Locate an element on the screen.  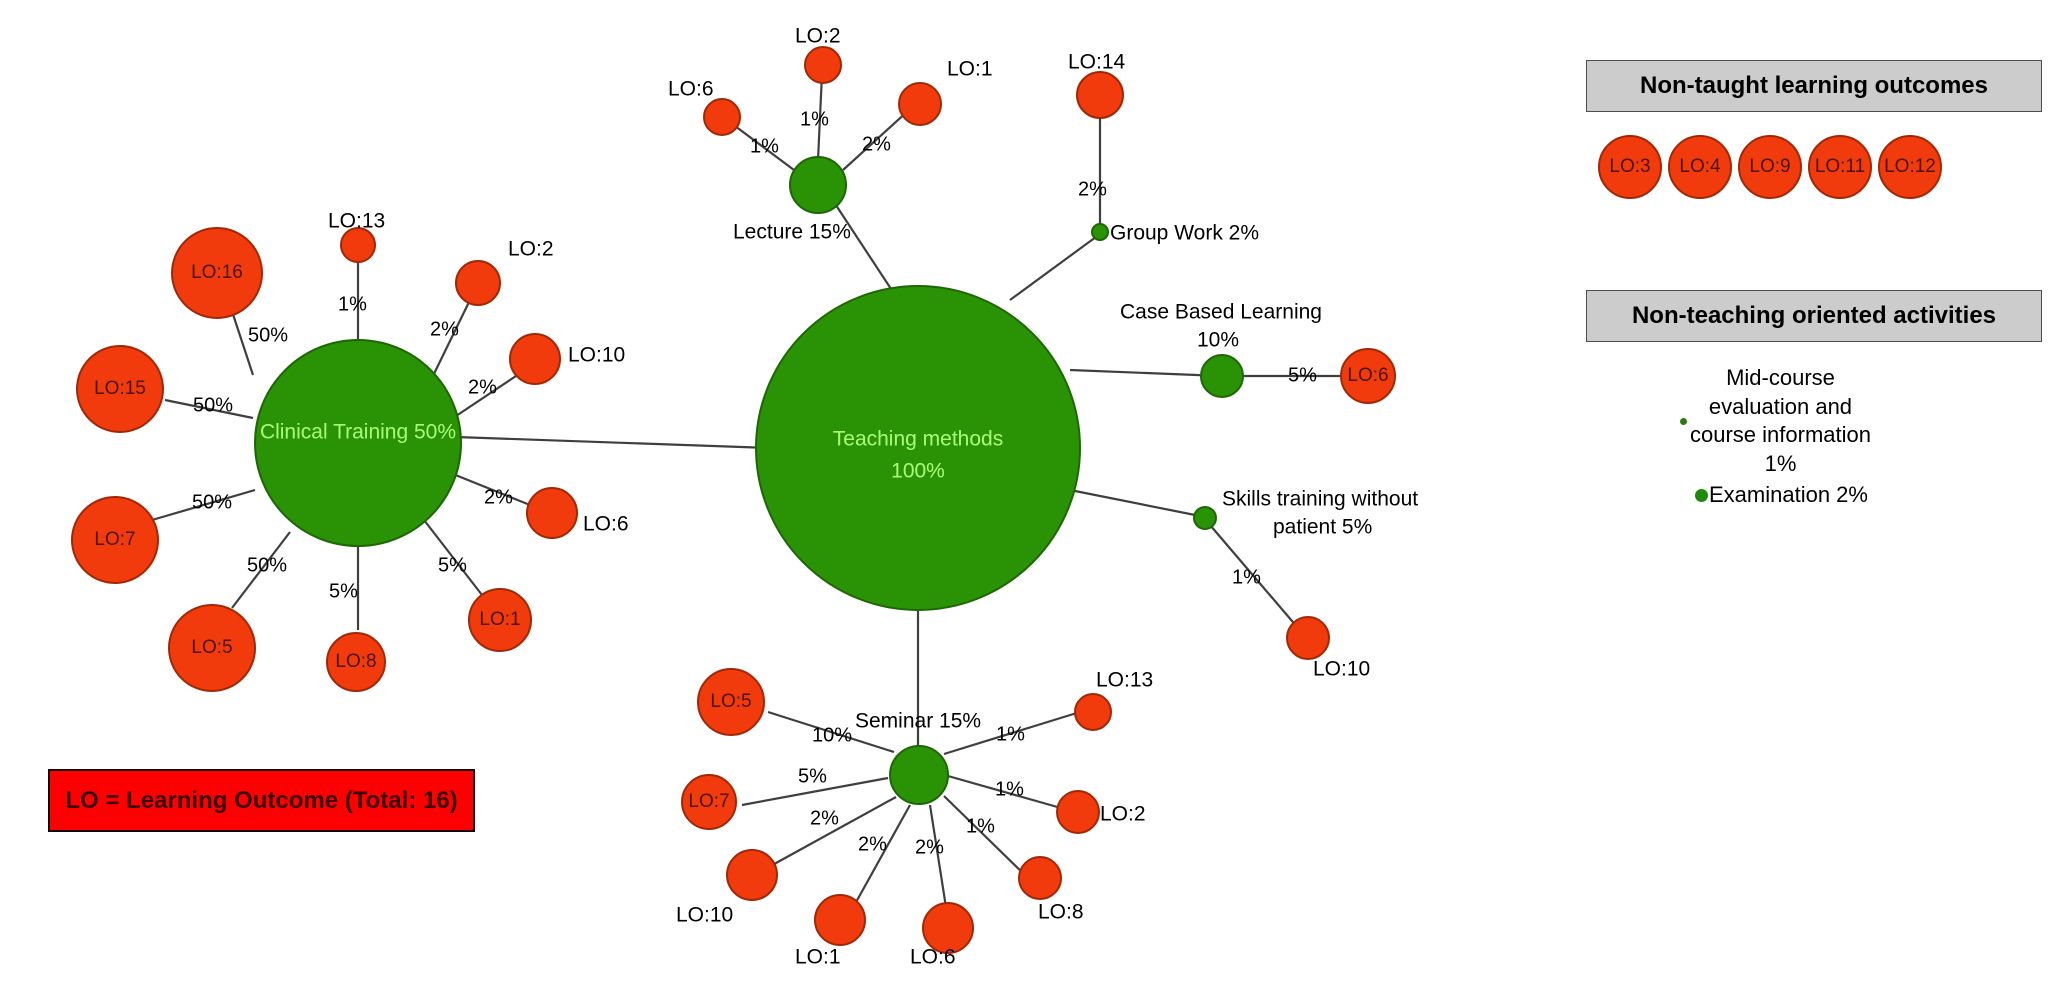
node-clinical-lo5: LO:5 is located at coordinates (212, 648).